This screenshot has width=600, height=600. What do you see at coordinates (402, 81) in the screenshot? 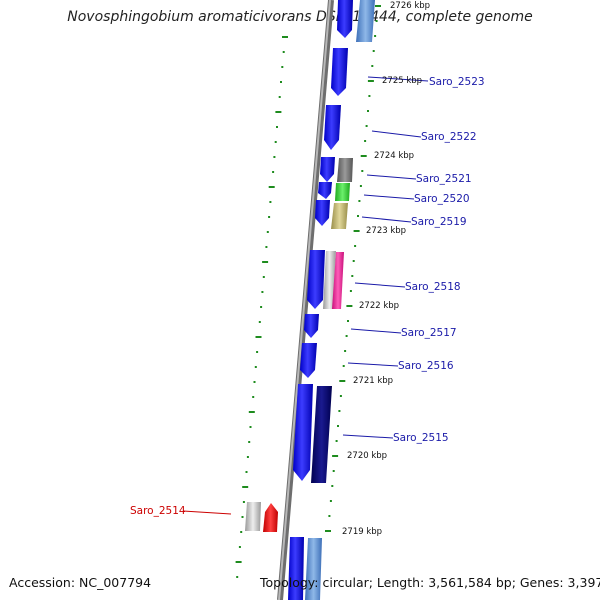
I see `scale-label: 2725 kbp` at bounding box center [402, 81].